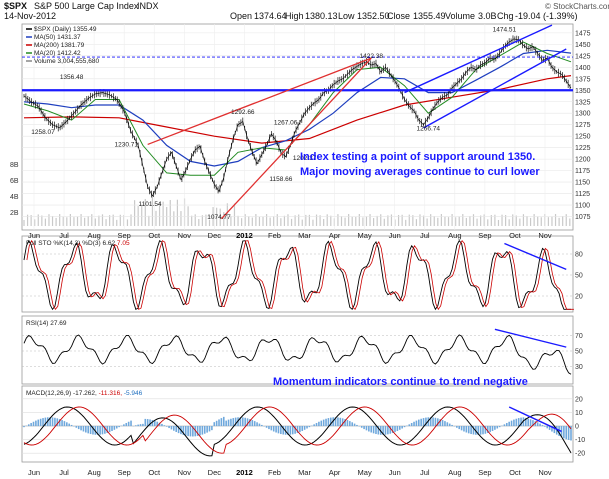 This screenshot has width=609, height=479. I want to click on osc-tick-label: 20, so click(579, 297).